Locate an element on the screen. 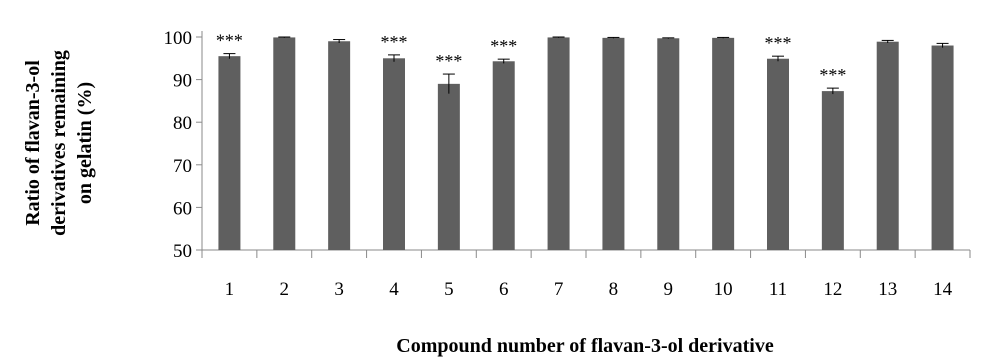 The width and height of the screenshot is (984, 363). y-tick-label: 100 is located at coordinates (178, 38).